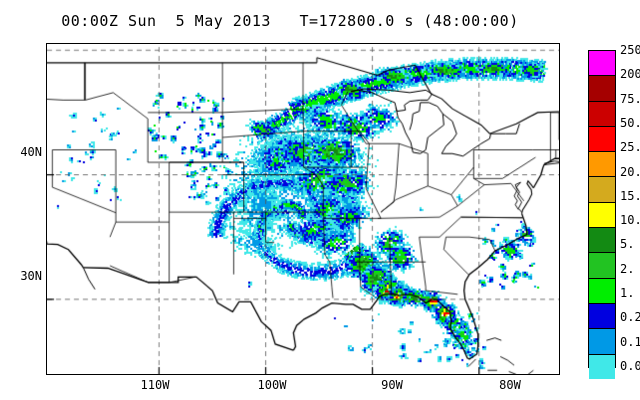 This screenshot has height=400, width=640. Describe the element at coordinates (630, 171) in the screenshot. I see `colorbar-tick: 20.` at that location.